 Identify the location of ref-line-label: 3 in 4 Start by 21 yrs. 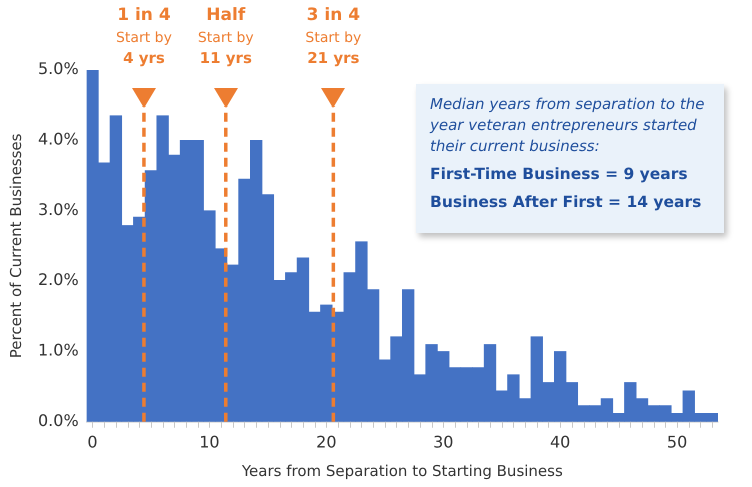
(333, 36).